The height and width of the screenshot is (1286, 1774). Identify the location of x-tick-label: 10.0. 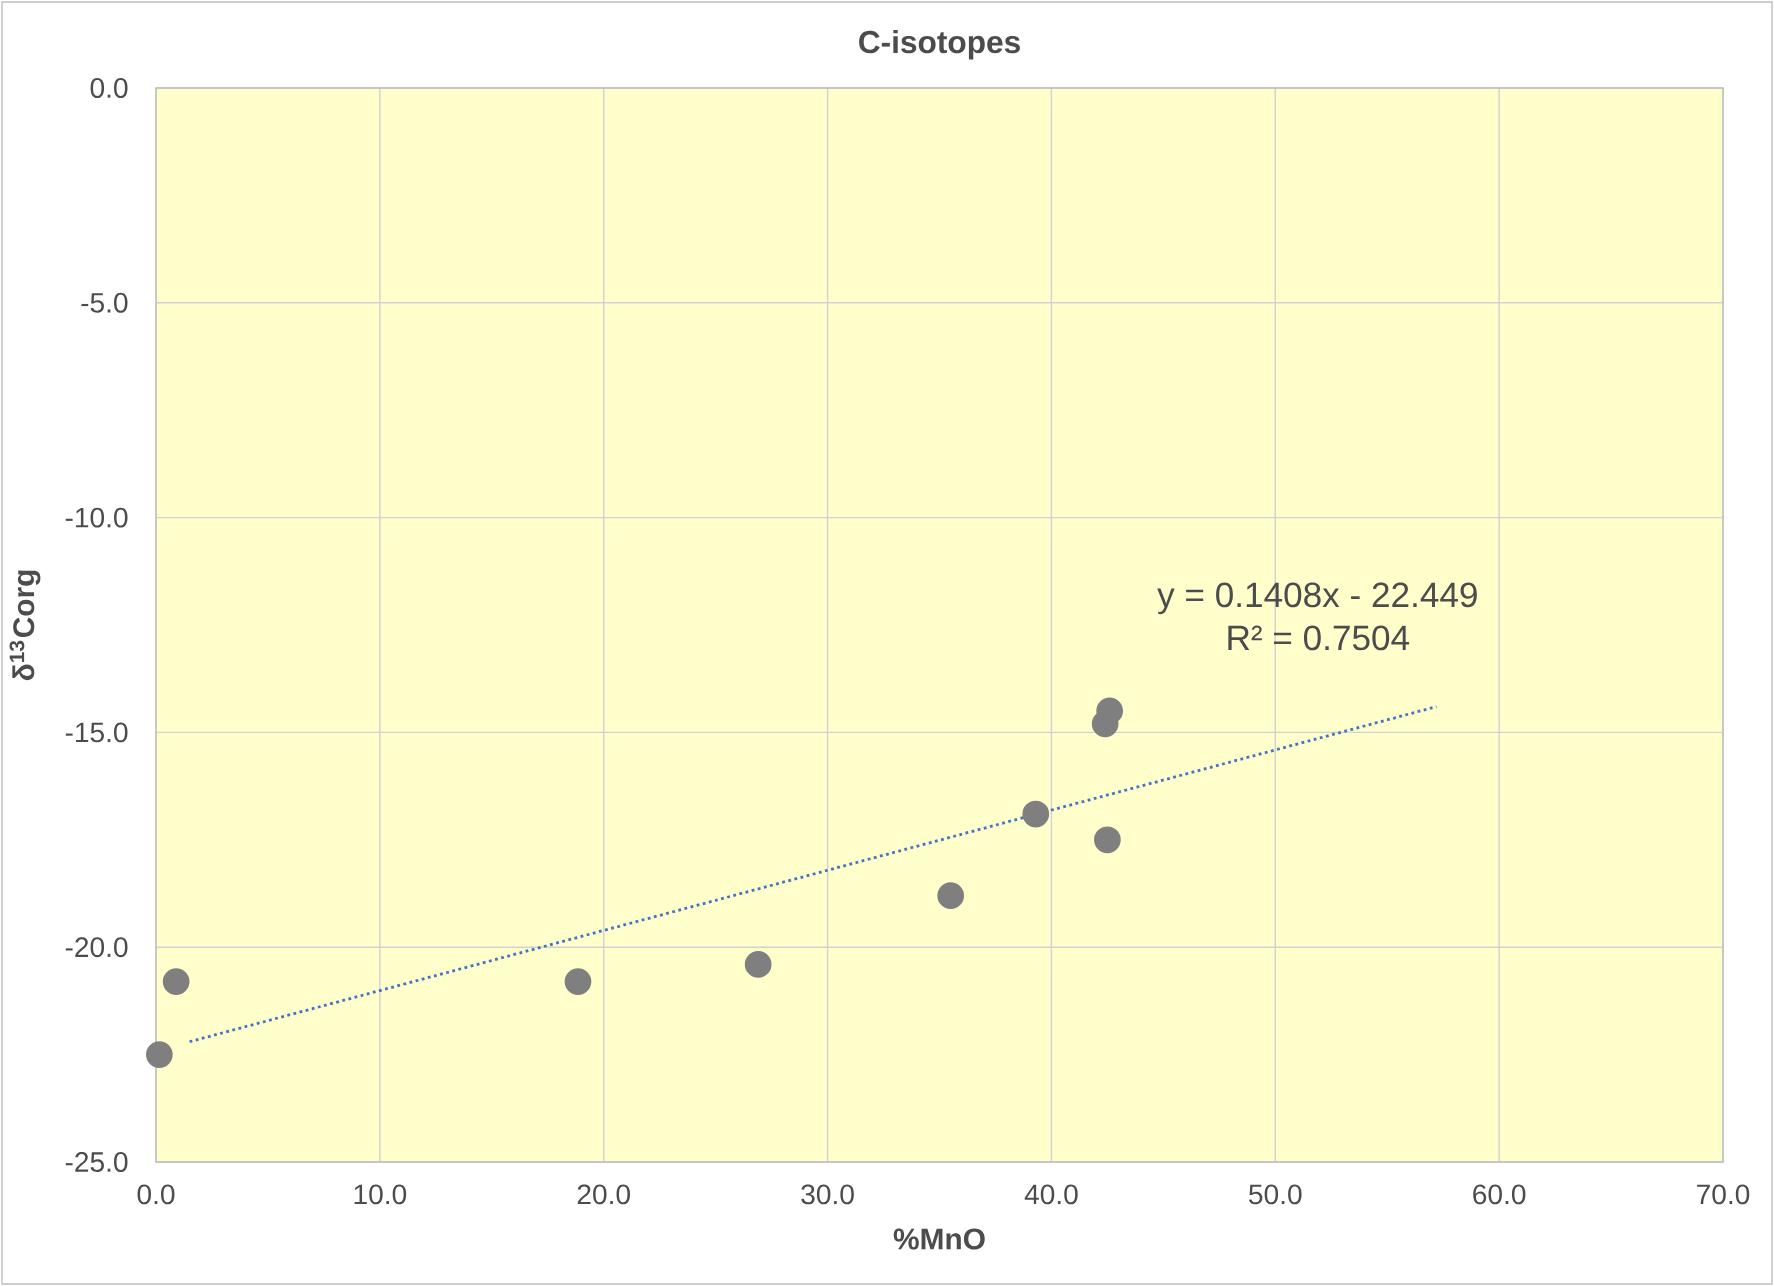
(380, 1194).